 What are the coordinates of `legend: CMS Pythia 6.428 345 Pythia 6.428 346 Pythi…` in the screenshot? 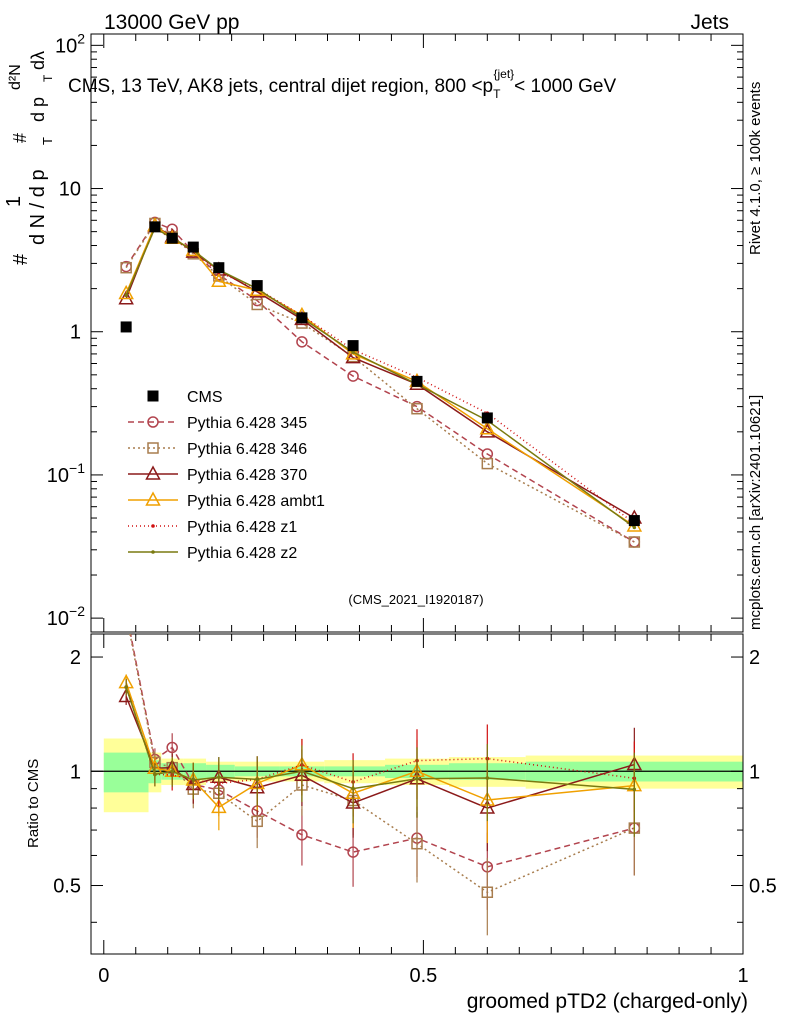 It's located at (226, 475).